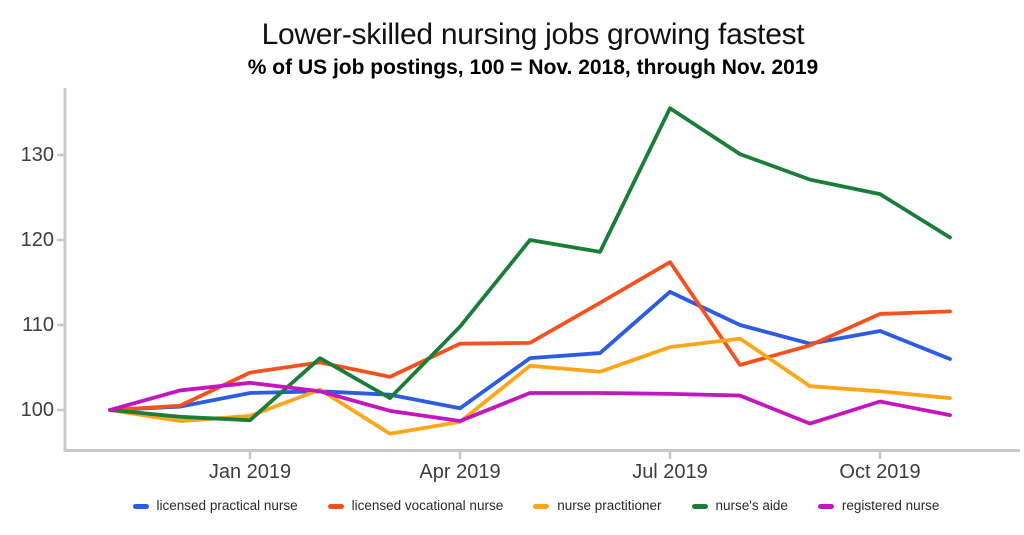 This screenshot has width=1024, height=535. I want to click on legend-item: nurse's aide, so click(739, 506).